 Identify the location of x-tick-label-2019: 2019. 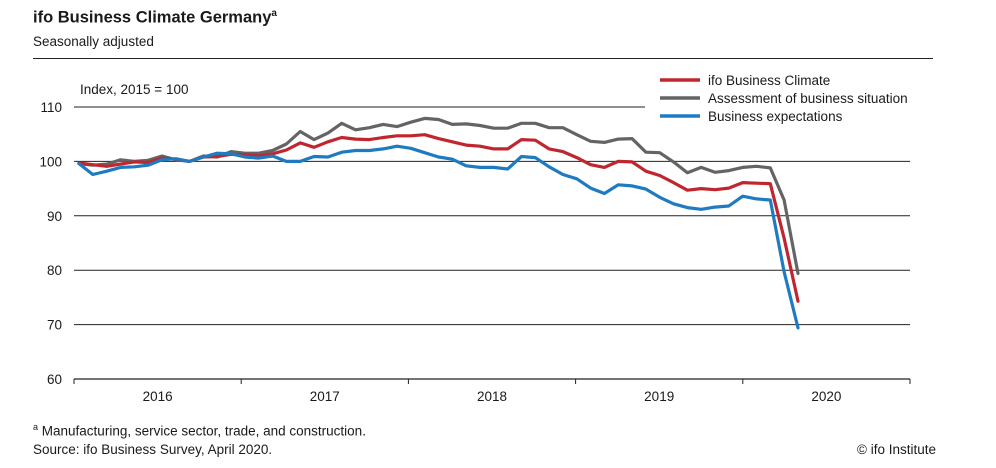
(659, 396).